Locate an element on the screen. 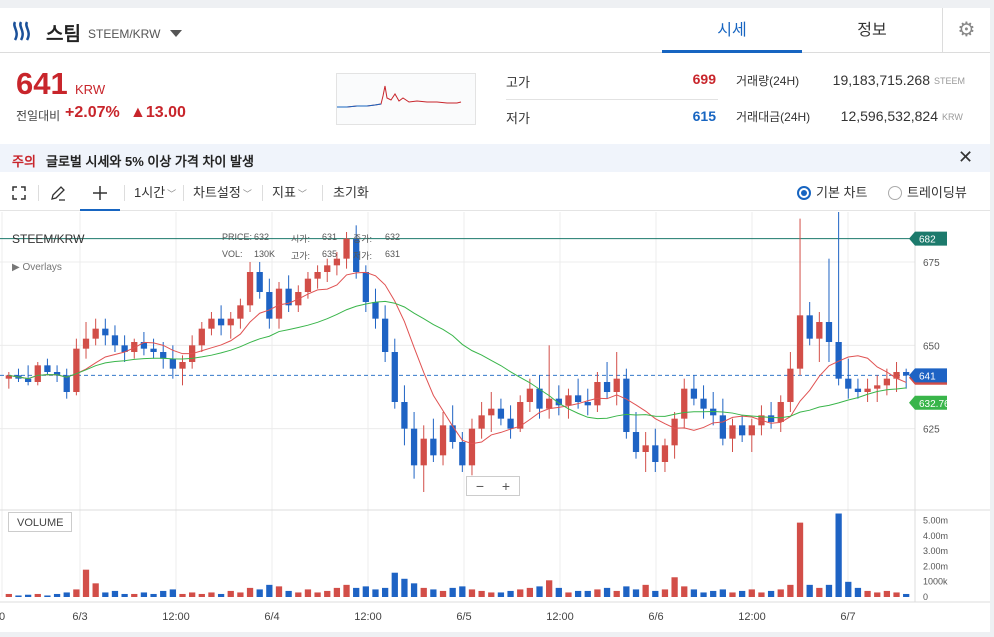 The height and width of the screenshot is (637, 994). level-price-label: 682 is located at coordinates (927, 240).